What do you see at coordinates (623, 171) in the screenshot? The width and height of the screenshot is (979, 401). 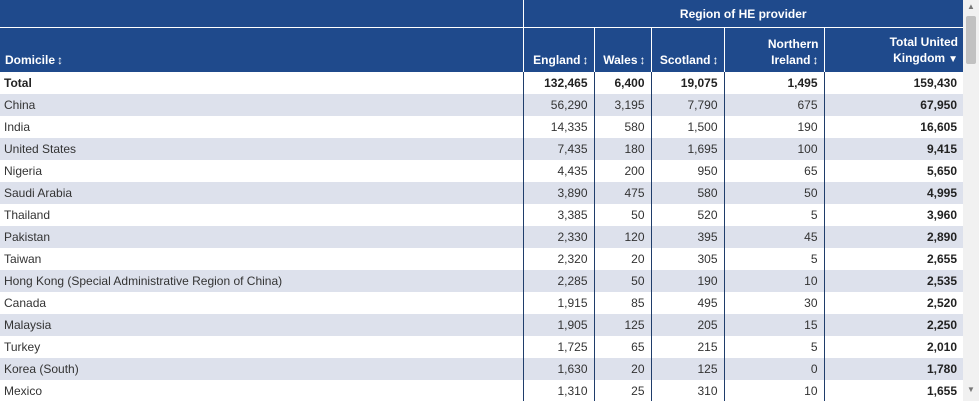 I see `cell-wales: 200` at bounding box center [623, 171].